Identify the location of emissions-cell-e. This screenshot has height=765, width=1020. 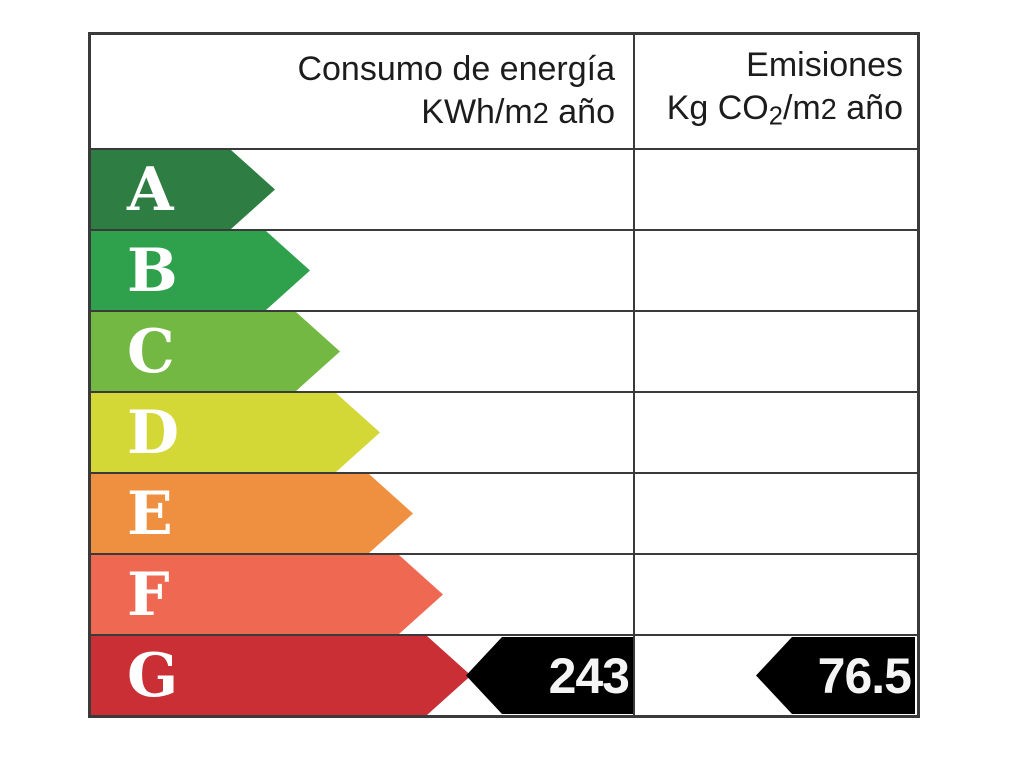
(776, 513).